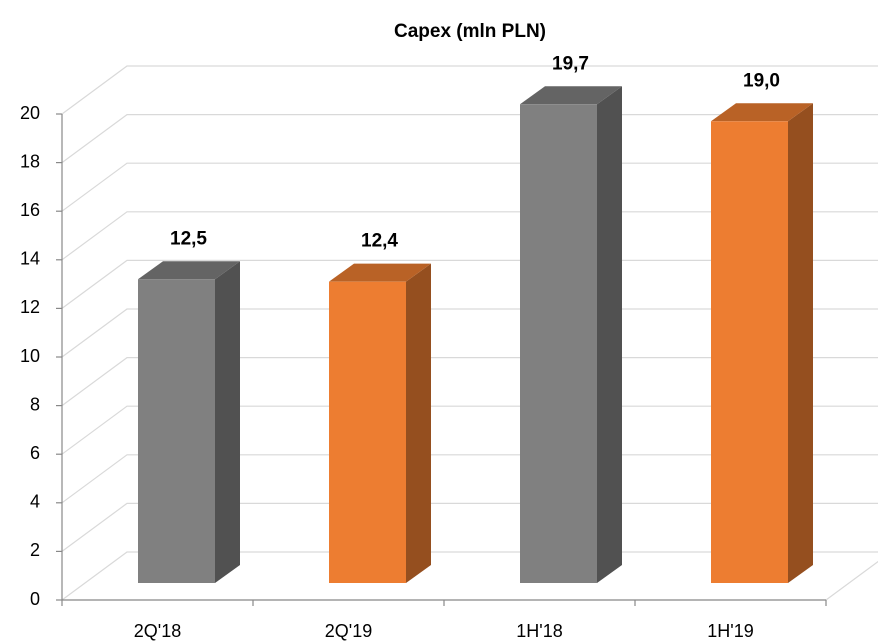 The image size is (878, 644). What do you see at coordinates (30, 161) in the screenshot?
I see `y-tick-label: 18` at bounding box center [30, 161].